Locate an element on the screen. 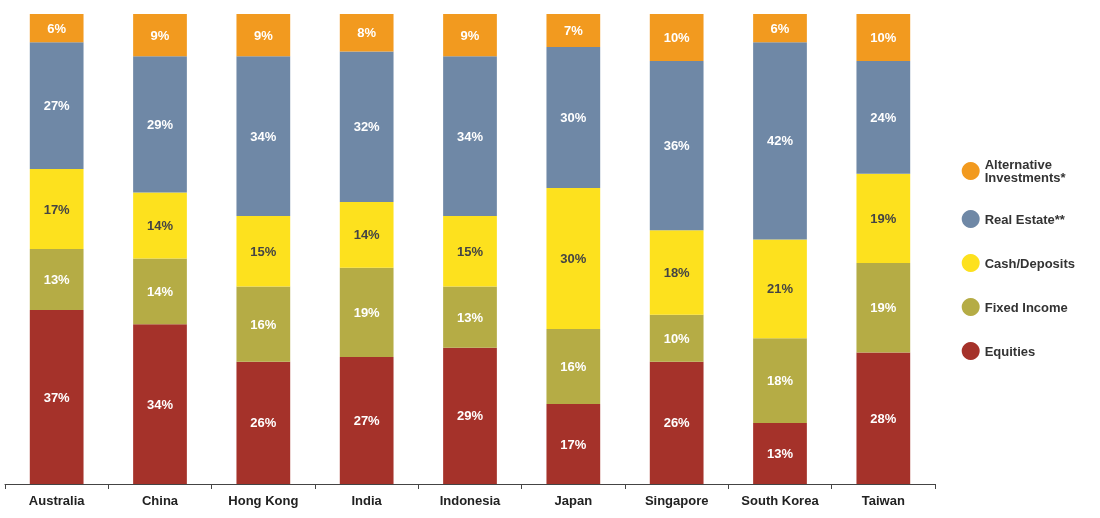  data-label: 36% is located at coordinates (677, 146).